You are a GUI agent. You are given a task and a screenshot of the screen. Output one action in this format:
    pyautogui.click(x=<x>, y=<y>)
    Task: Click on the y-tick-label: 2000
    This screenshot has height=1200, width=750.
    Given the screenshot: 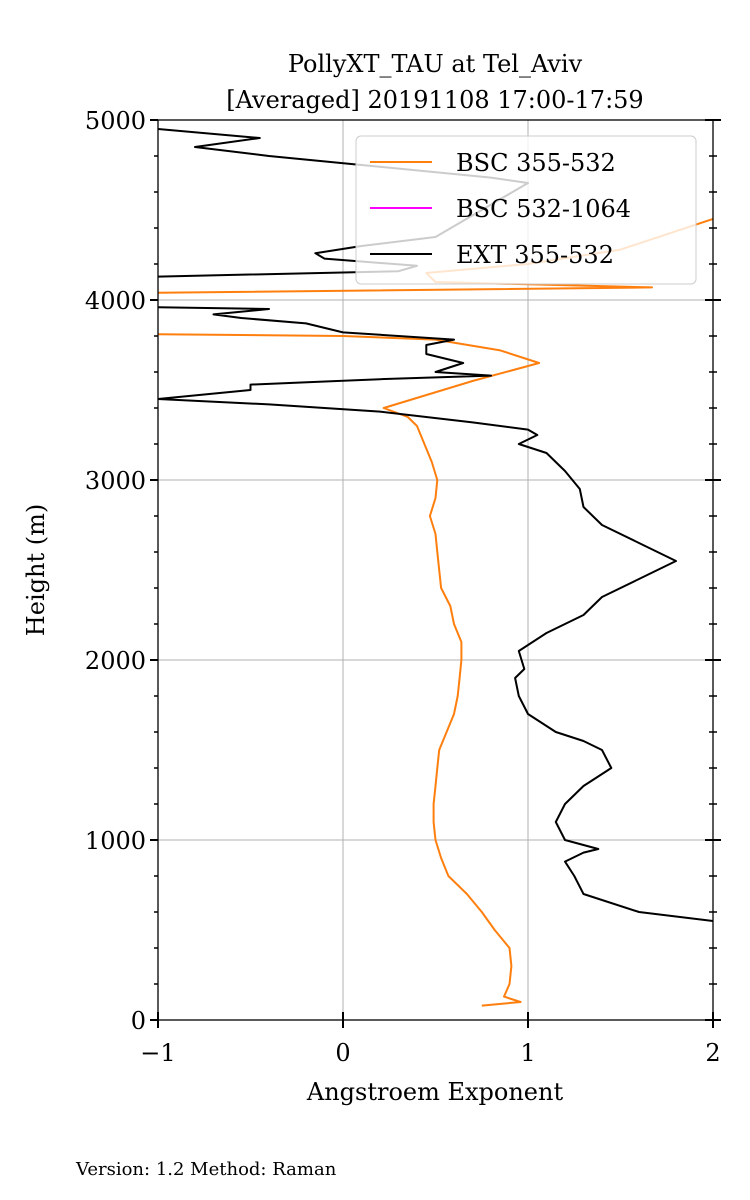 What is the action you would take?
    pyautogui.click(x=115, y=661)
    